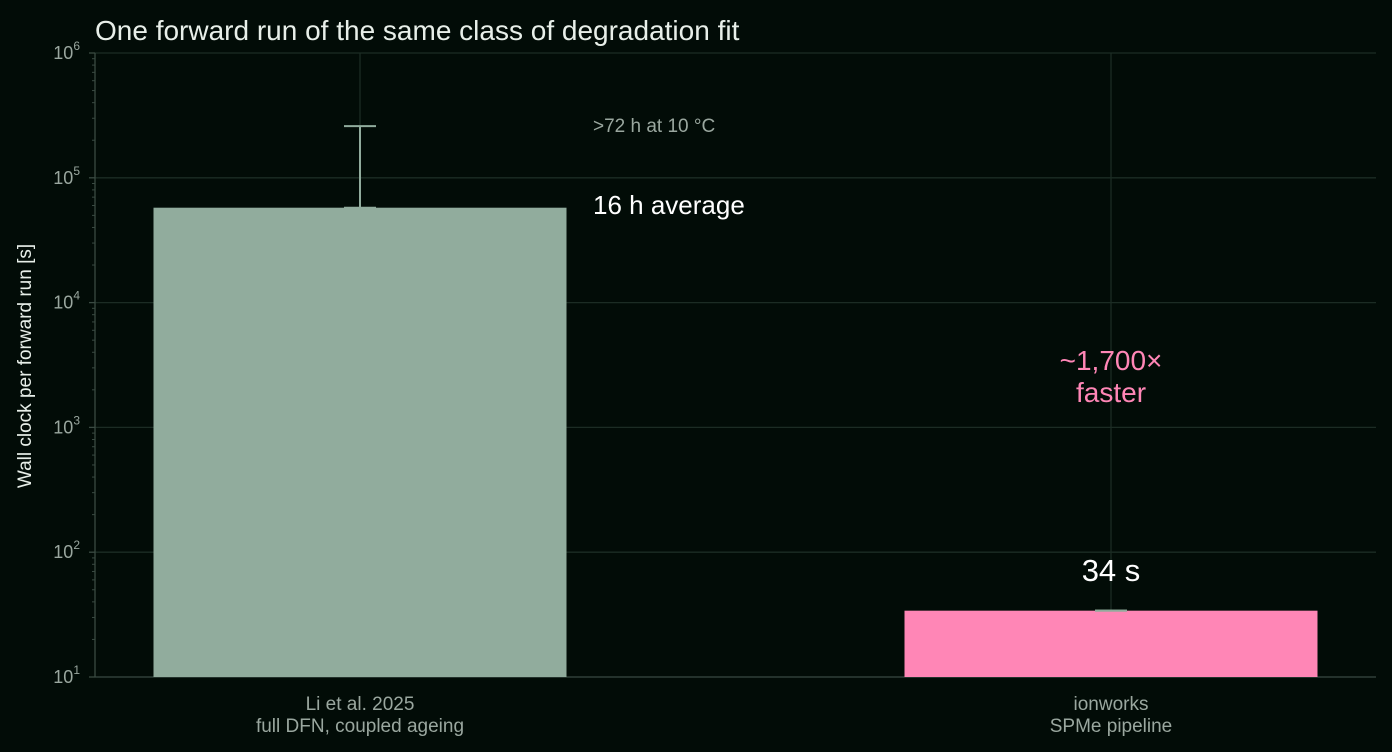 Image resolution: width=1392 pixels, height=752 pixels. What do you see at coordinates (1111, 726) in the screenshot?
I see `category-label-line2: SPMe pipeline` at bounding box center [1111, 726].